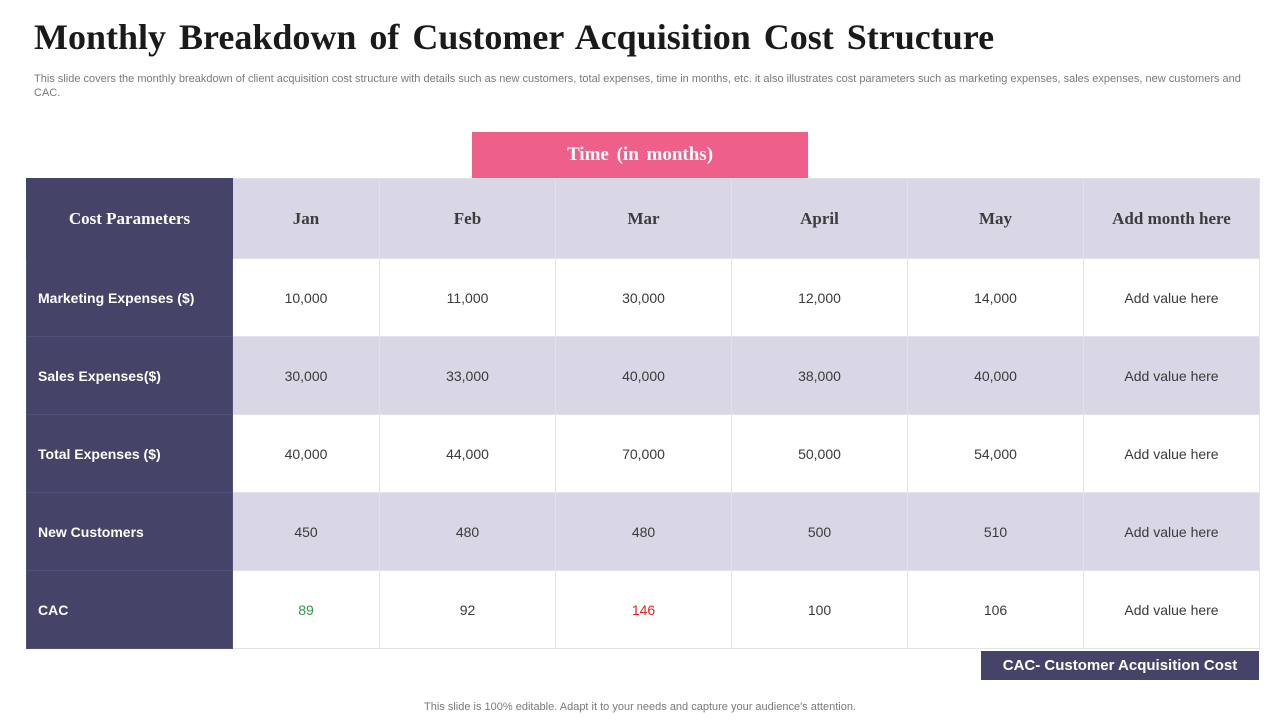  Describe the element at coordinates (995, 297) in the screenshot. I see `table-cell: 14,000` at that location.